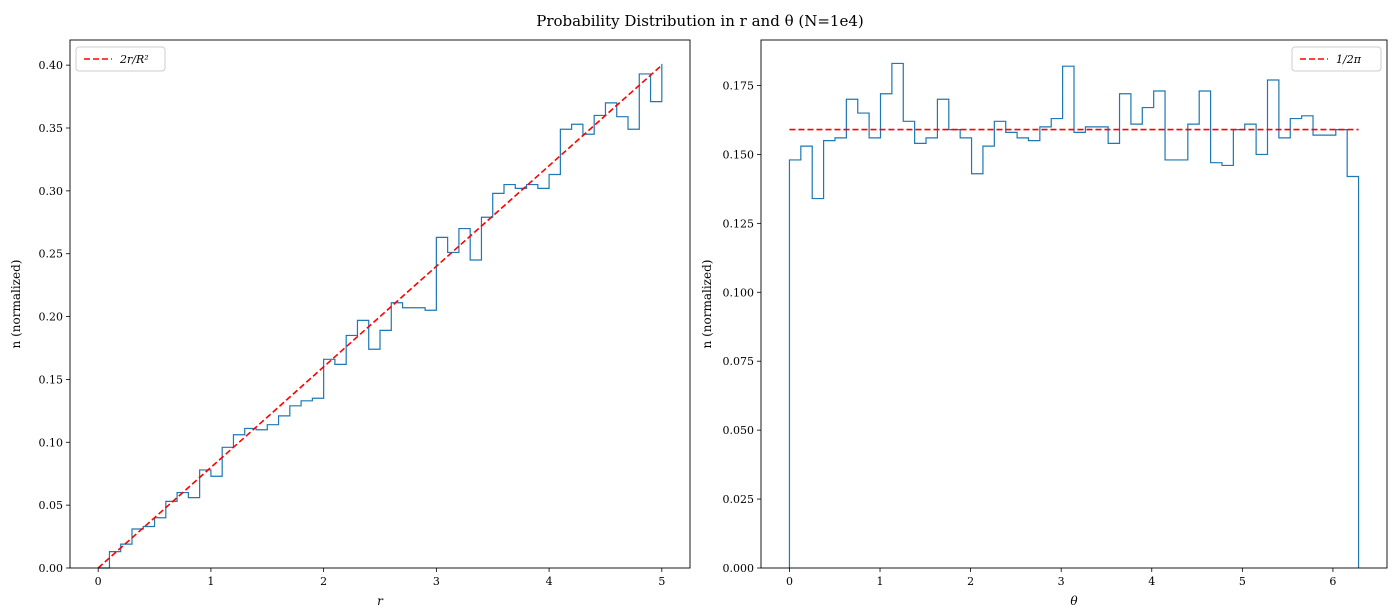 Image resolution: width=1400 pixels, height=613 pixels. Describe the element at coordinates (739, 361) in the screenshot. I see `y-tick-label: 0.075` at that location.